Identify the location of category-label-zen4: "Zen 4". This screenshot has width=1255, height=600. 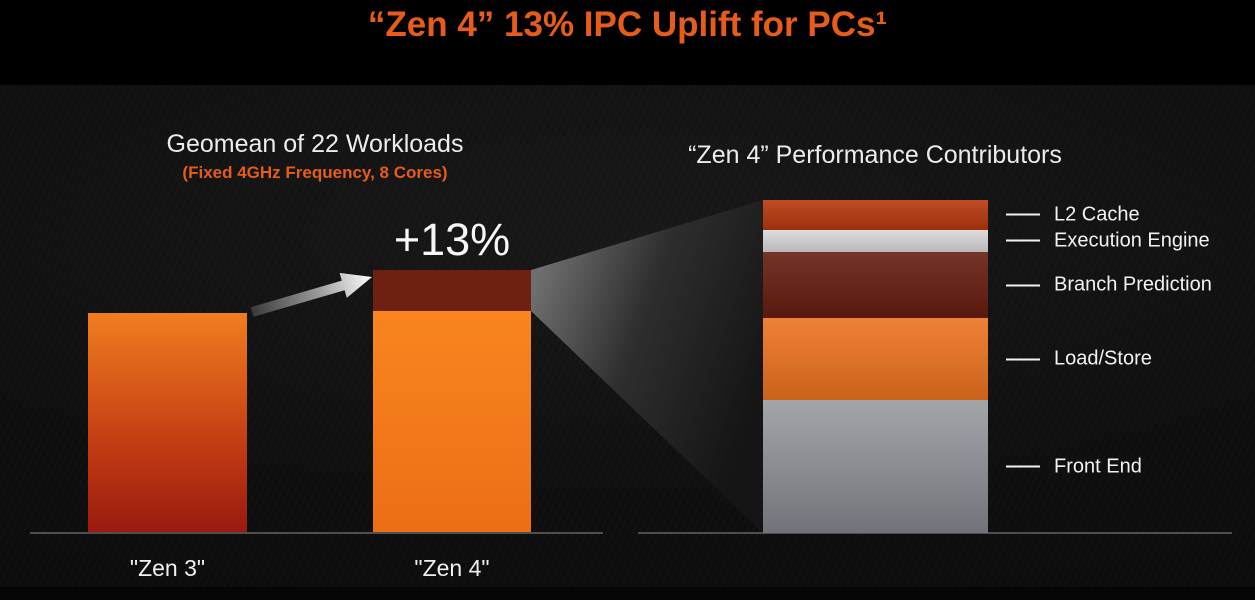
(452, 568).